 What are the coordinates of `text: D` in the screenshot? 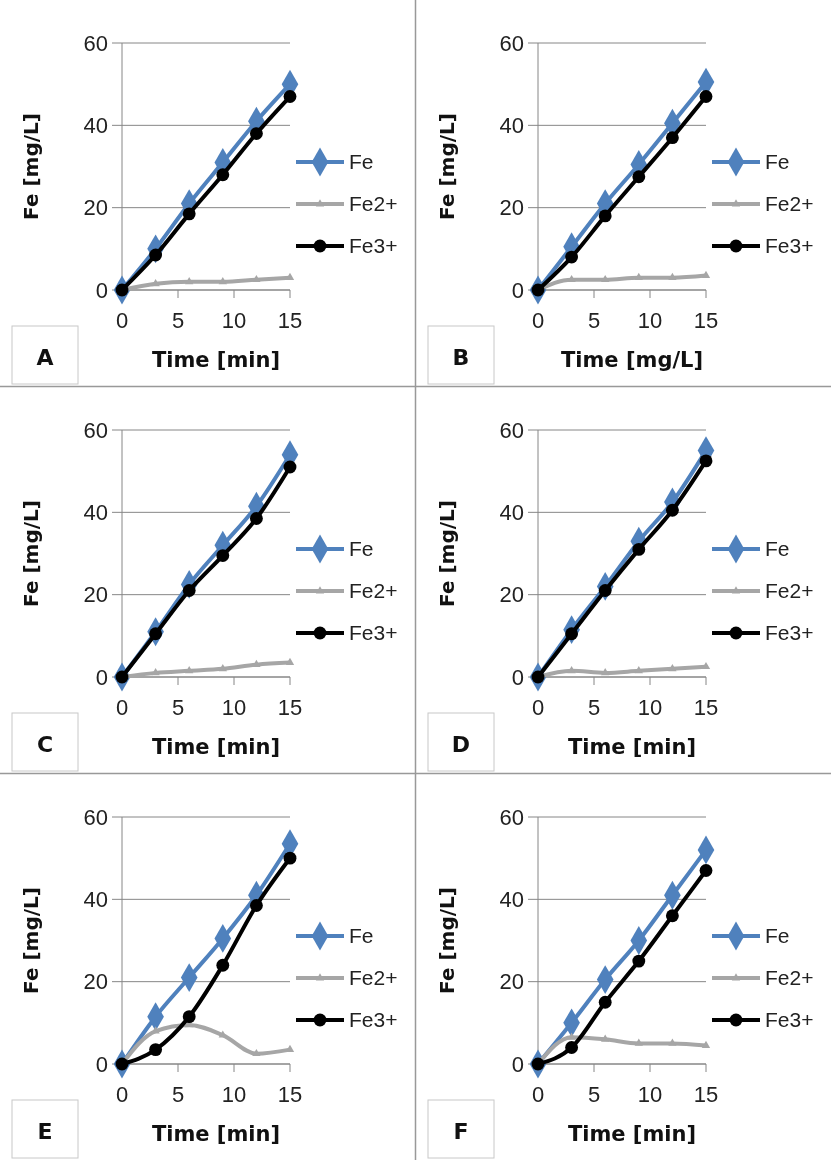 It's located at (461, 744).